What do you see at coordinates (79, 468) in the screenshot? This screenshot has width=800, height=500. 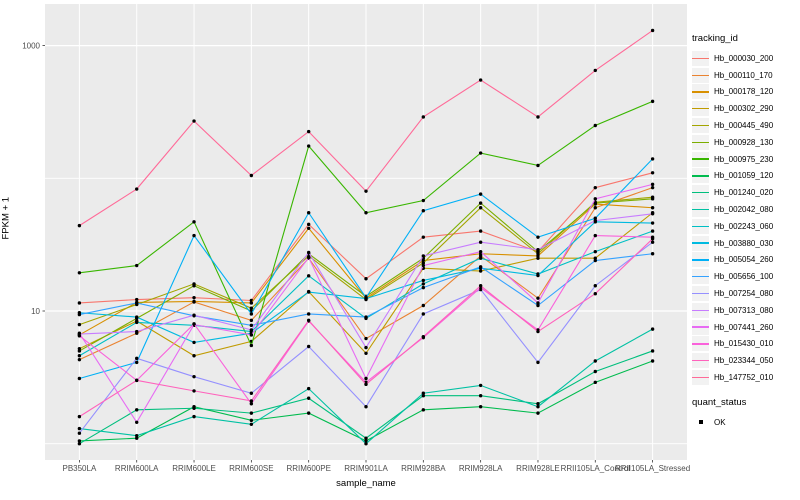 I see `x-tick-label: PB350LA` at bounding box center [79, 468].